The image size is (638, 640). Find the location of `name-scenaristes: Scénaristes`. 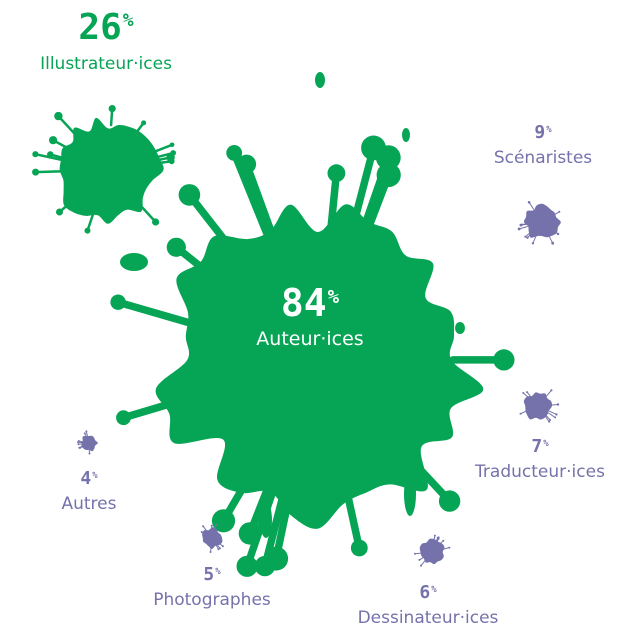

name-scenaristes: Scénaristes is located at coordinates (543, 158).